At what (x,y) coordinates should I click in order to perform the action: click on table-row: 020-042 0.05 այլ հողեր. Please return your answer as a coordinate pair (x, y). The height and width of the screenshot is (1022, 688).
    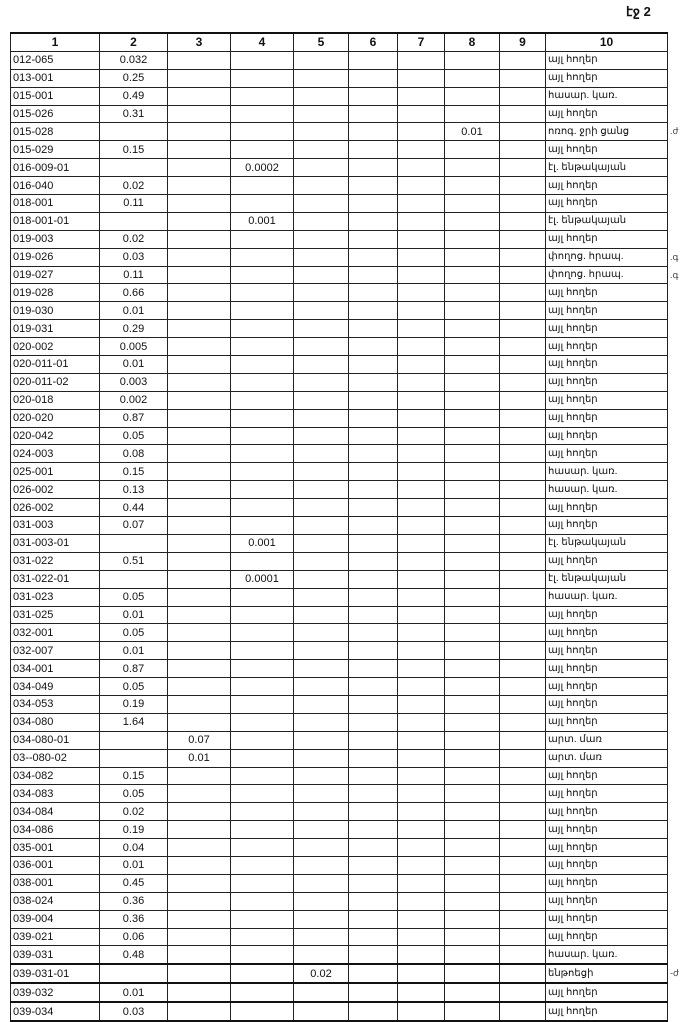
    Looking at the image, I should click on (339, 436).